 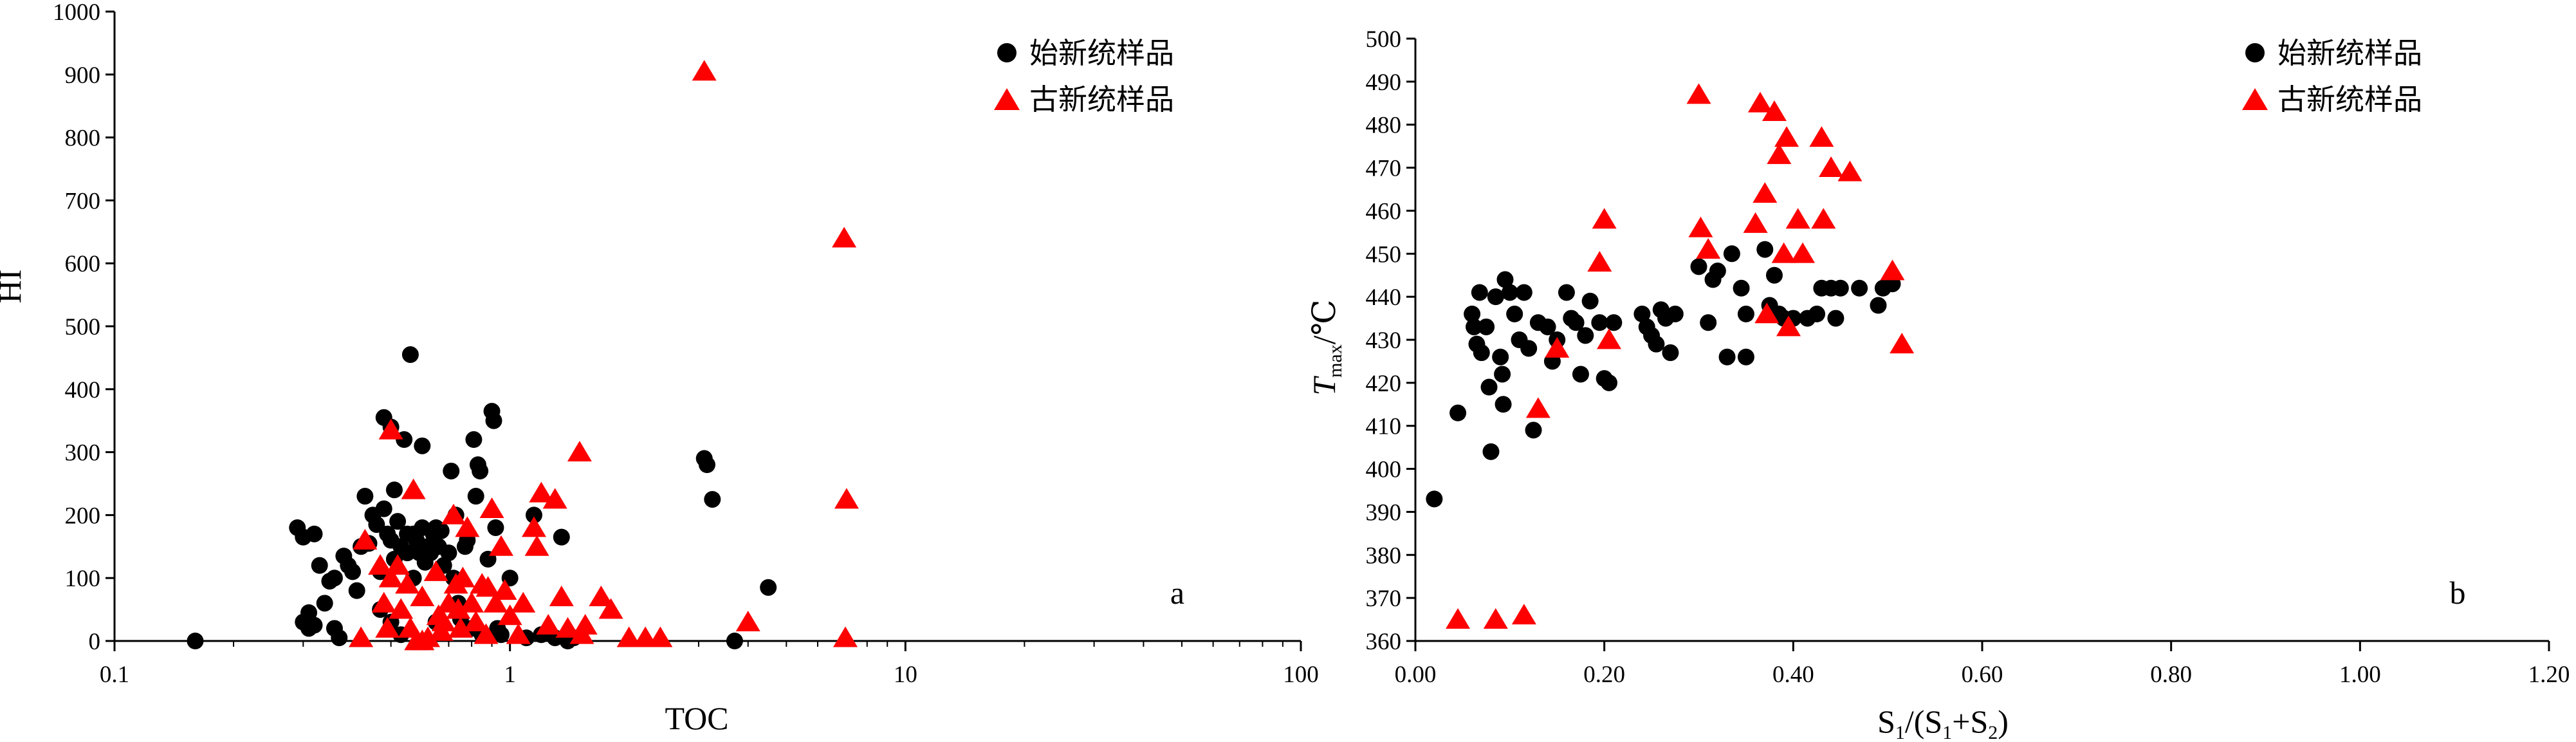 I want to click on y-tick-label-a: 800, so click(x=83, y=138).